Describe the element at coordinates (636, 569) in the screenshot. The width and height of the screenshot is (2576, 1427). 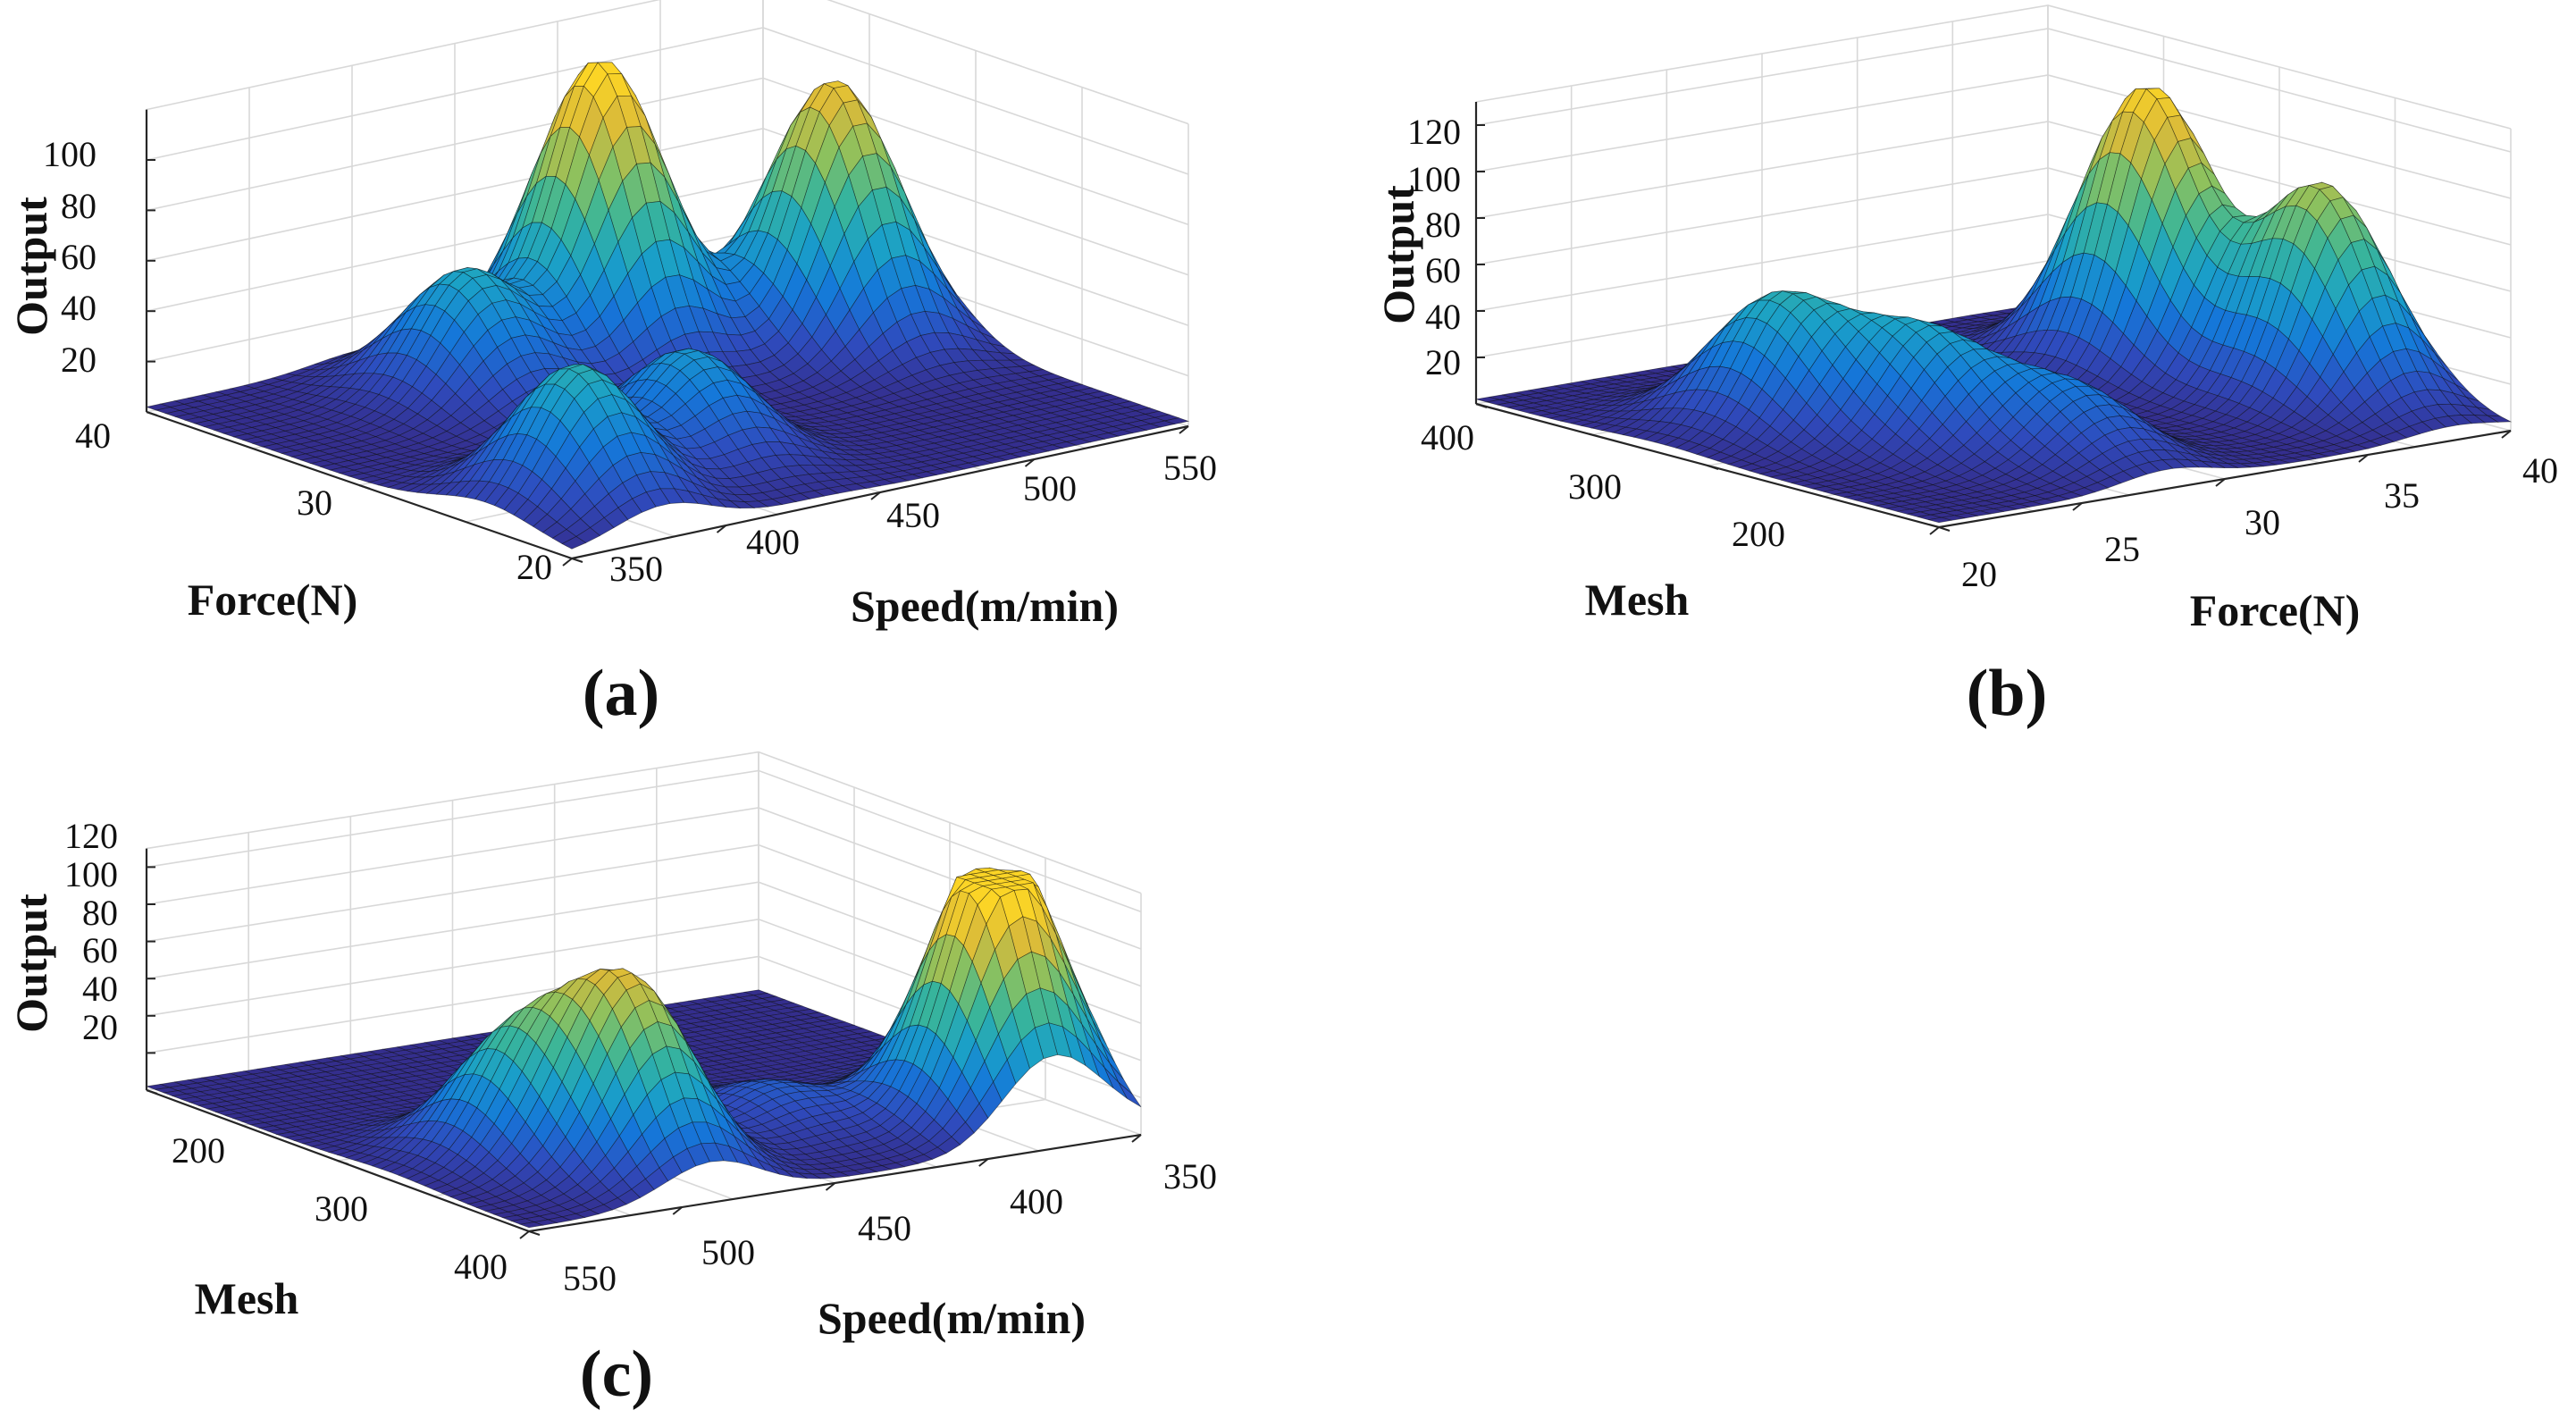
I see `panel-a-x-tick-label: 350` at that location.